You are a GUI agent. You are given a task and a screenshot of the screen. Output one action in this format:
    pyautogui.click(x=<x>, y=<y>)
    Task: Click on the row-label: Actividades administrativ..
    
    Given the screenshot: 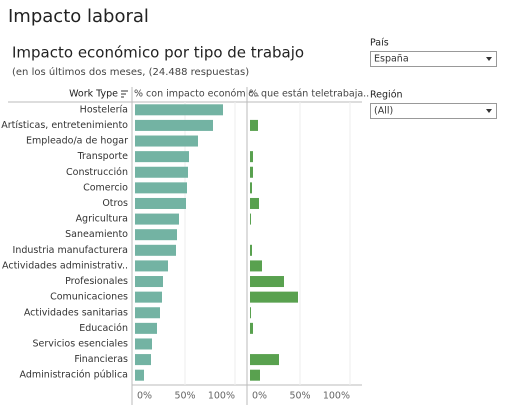 What is the action you would take?
    pyautogui.click(x=65, y=265)
    